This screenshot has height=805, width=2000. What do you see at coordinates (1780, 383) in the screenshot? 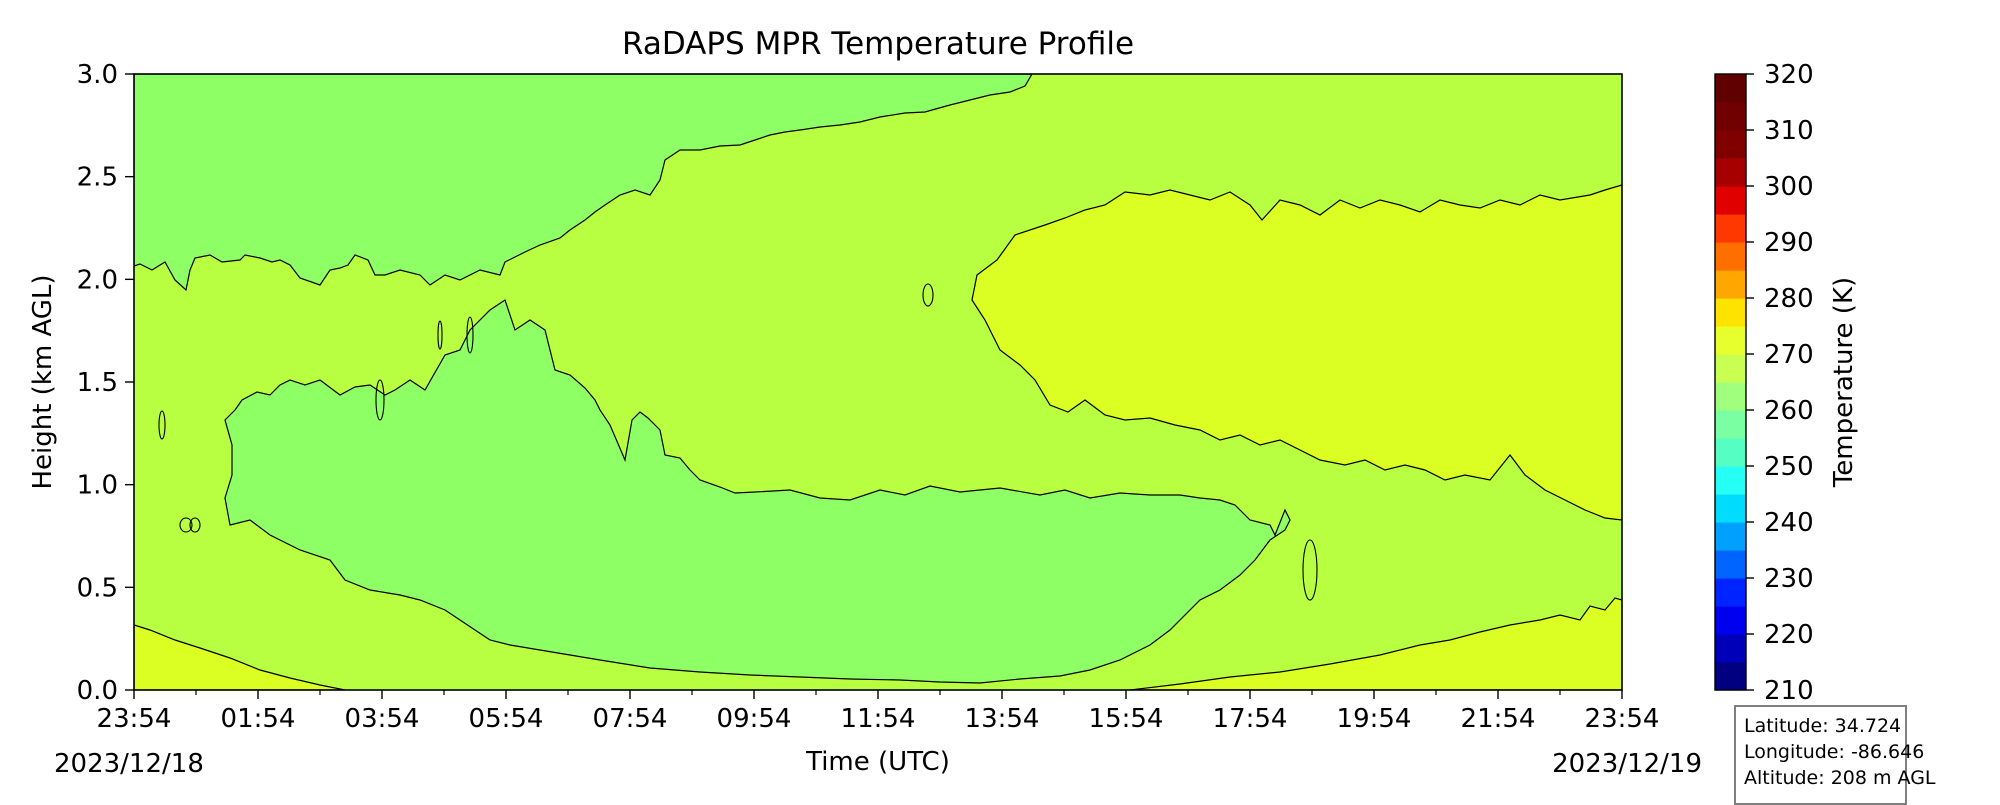
I see `colorbar-ticks: 210 220 230 240 250 260 270 280 290 300 310 320` at bounding box center [1780, 383].